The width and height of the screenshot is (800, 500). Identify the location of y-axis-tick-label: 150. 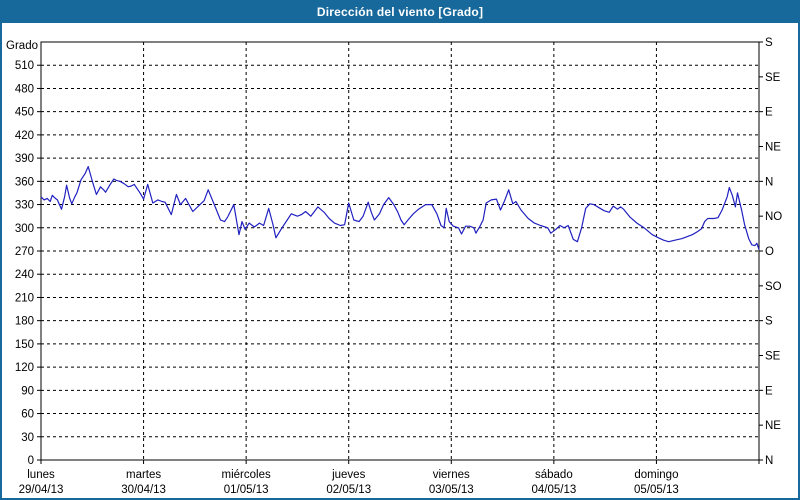
(24, 345).